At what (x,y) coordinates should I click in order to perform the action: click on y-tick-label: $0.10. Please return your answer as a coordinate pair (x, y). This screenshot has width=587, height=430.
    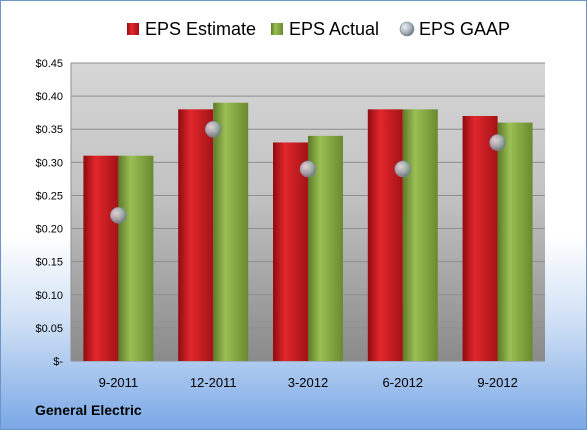
    Looking at the image, I should click on (49, 296).